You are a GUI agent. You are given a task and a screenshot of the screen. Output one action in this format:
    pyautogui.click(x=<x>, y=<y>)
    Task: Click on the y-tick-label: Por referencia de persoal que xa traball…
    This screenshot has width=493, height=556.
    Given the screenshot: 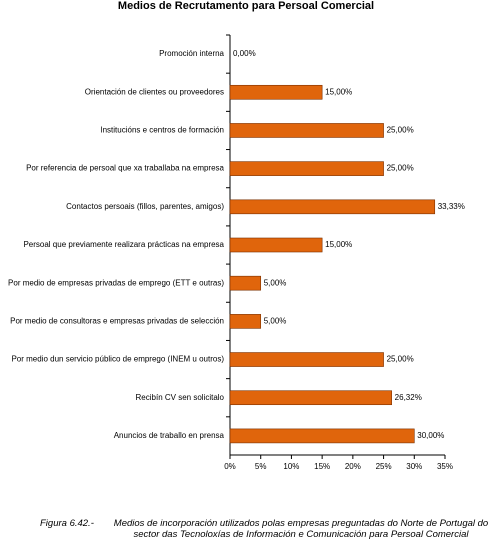 What is the action you would take?
    pyautogui.click(x=125, y=168)
    